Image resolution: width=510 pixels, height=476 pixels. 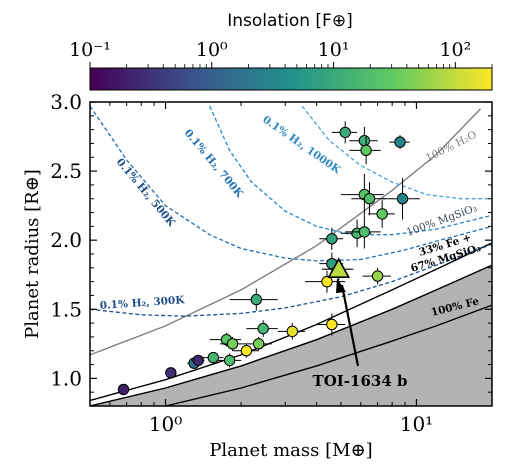 What do you see at coordinates (334, 50) in the screenshot?
I see `colorbar-tick-label: 10¹` at bounding box center [334, 50].